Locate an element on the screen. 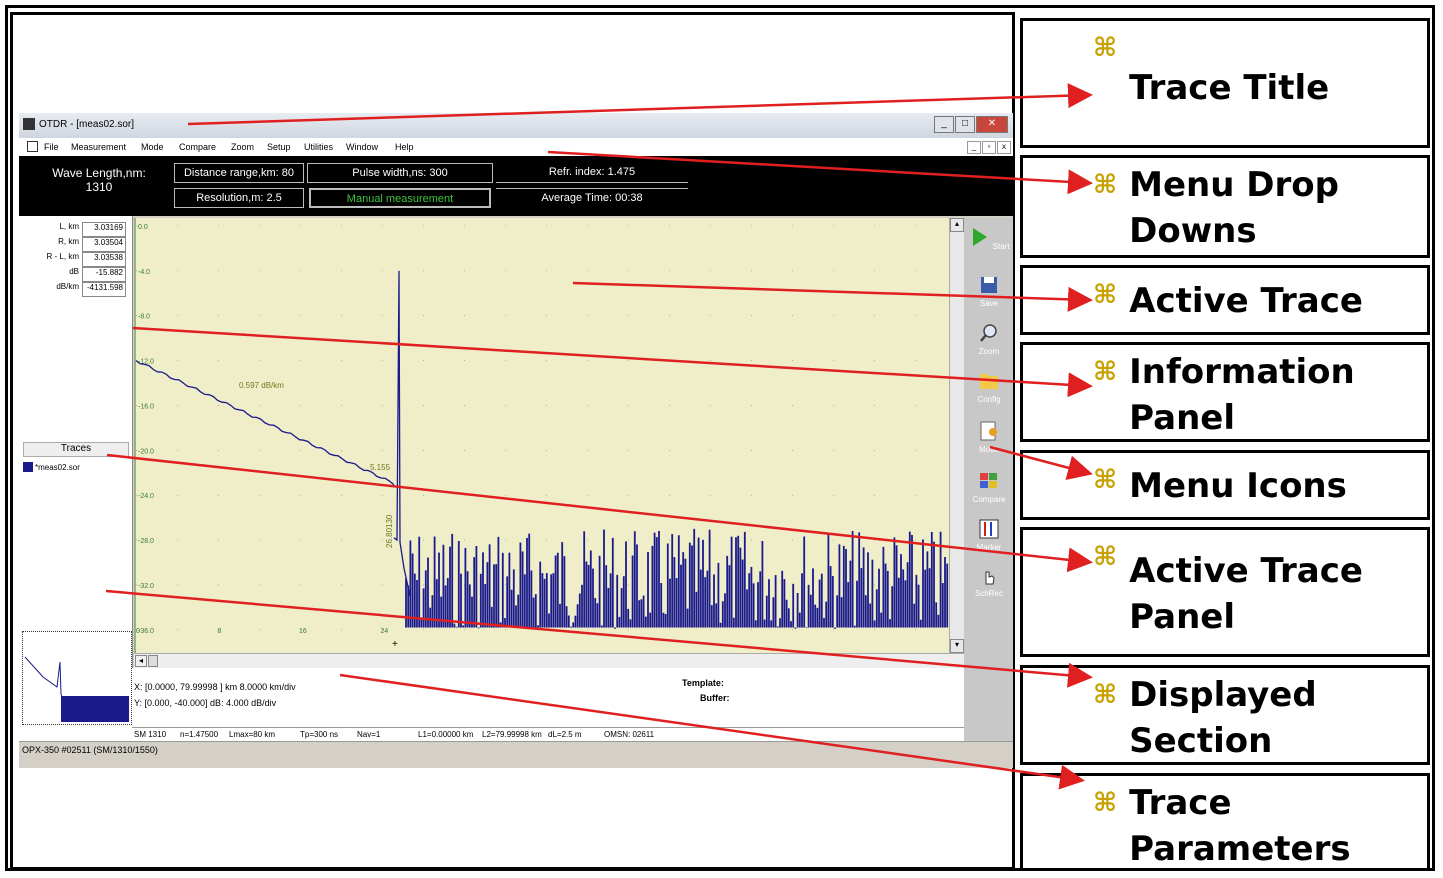  config-icon is located at coordinates (989, 381).